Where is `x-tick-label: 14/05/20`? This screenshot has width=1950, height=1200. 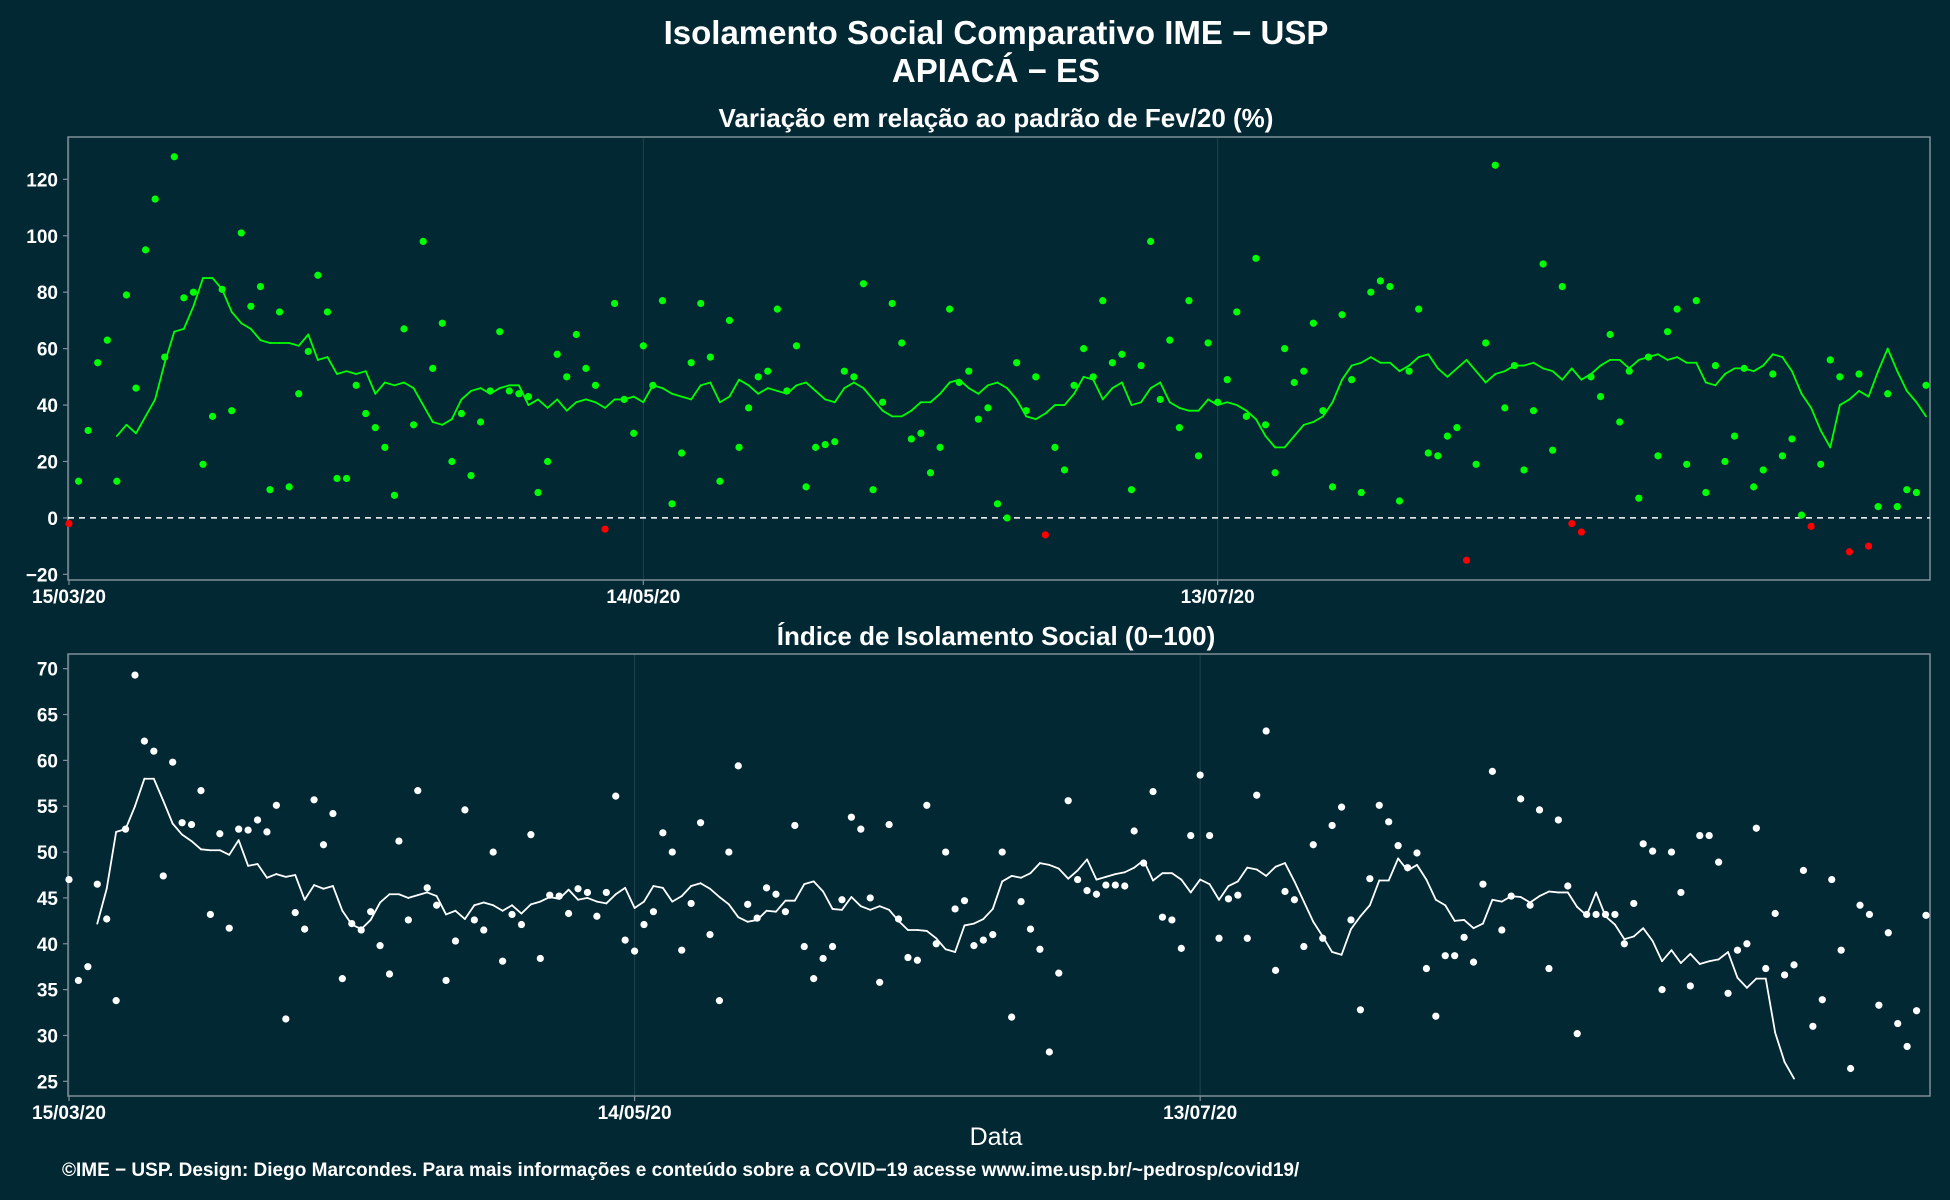 x-tick-label: 14/05/20 is located at coordinates (635, 1113).